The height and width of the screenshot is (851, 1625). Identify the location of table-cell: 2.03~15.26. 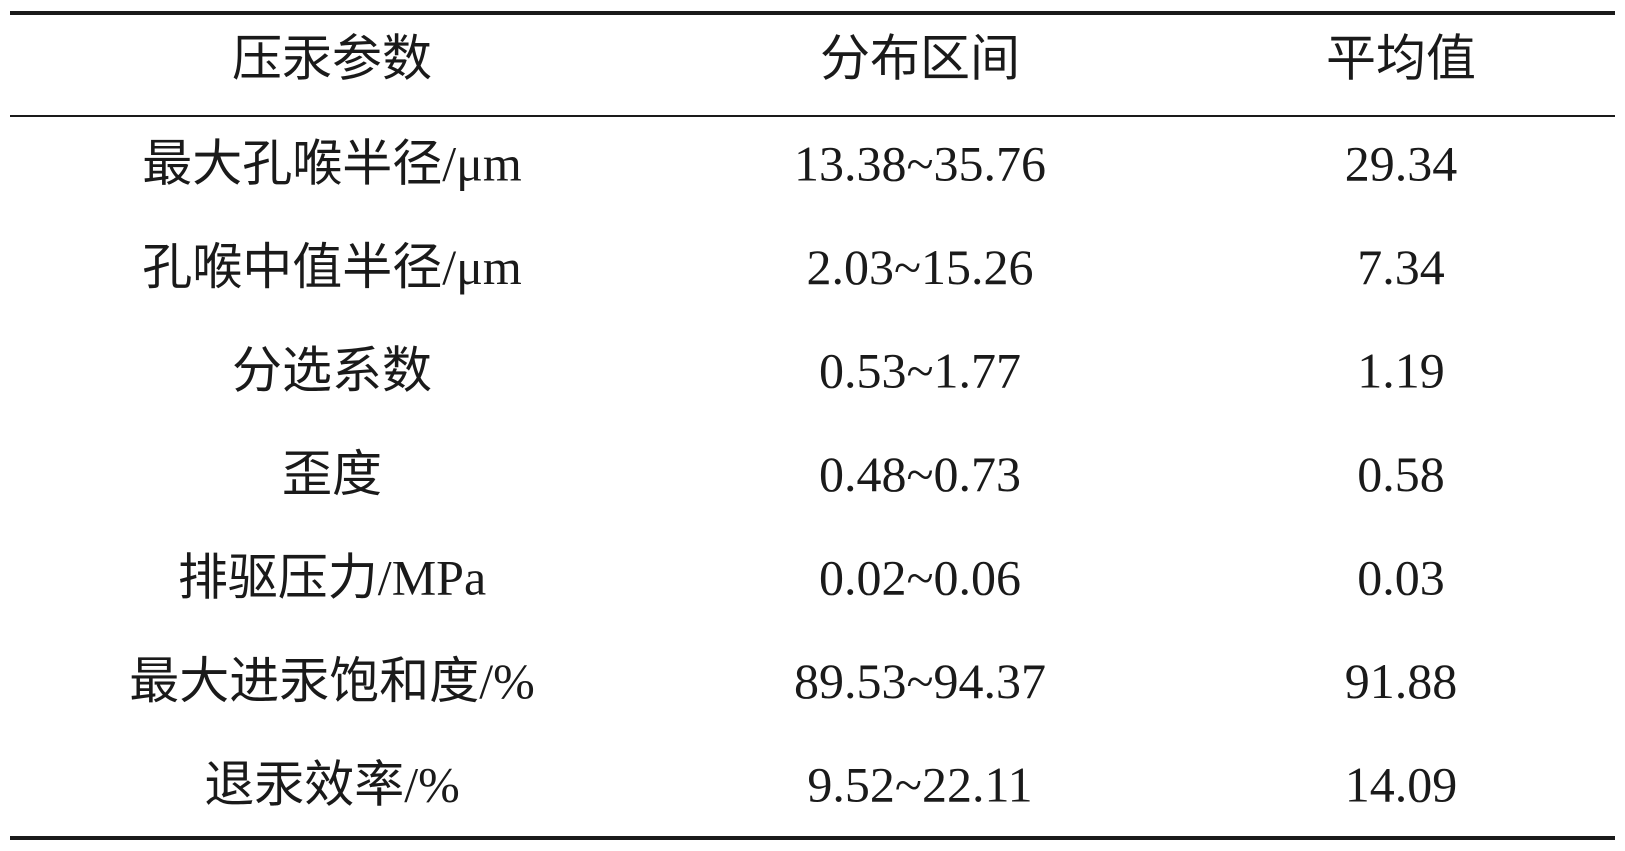
(919, 267).